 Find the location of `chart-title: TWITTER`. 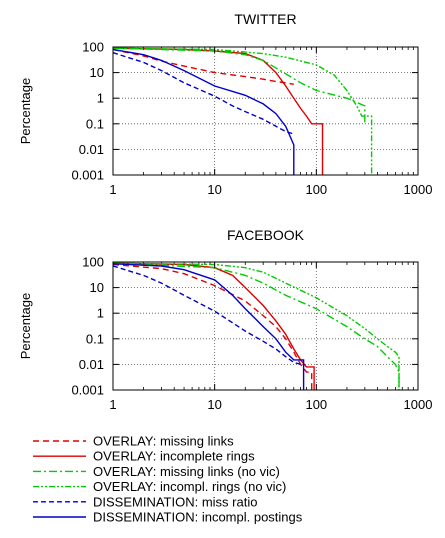

chart-title: TWITTER is located at coordinates (265, 19).